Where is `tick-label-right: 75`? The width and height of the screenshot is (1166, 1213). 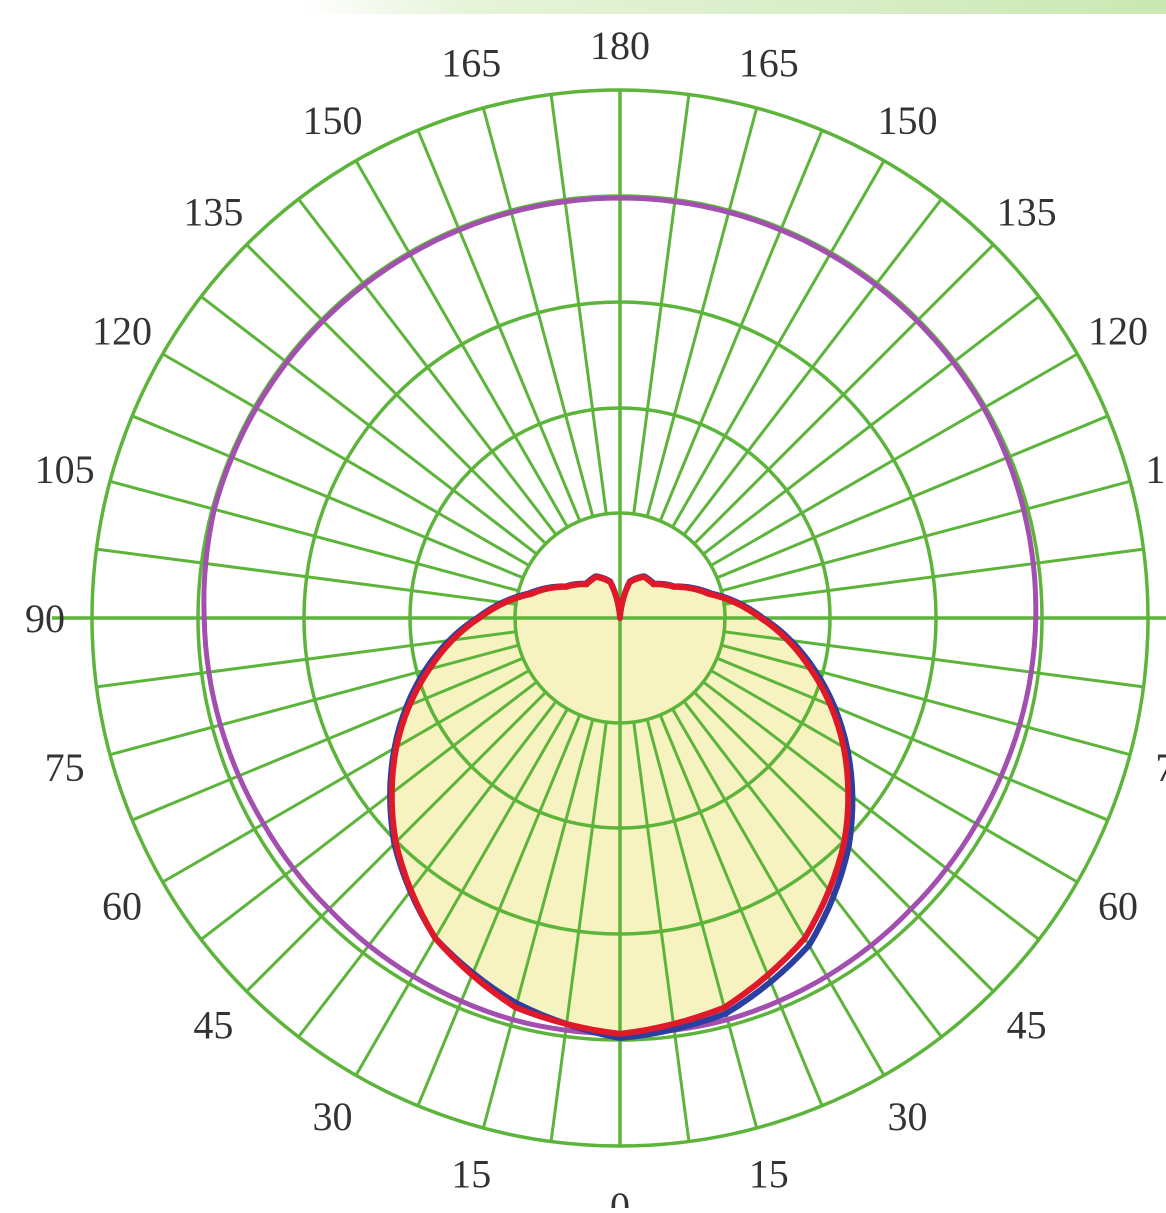
tick-label-right: 75 is located at coordinates (1160, 767).